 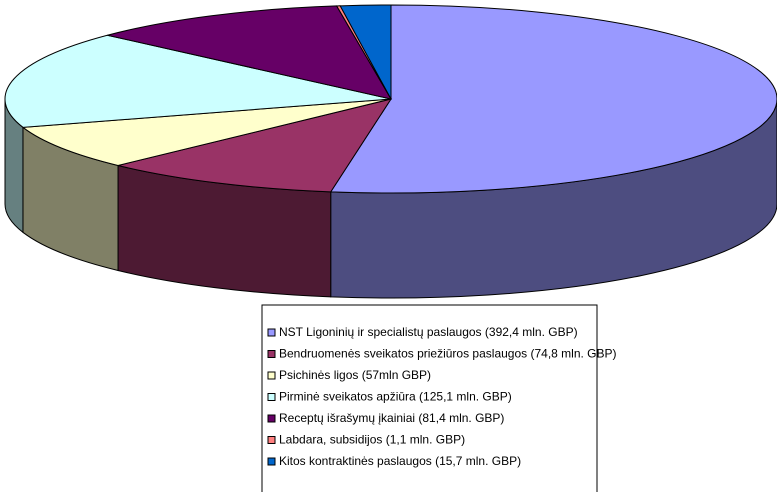 What do you see at coordinates (372, 440) in the screenshot?
I see `legend-label: Labdara, subsidijos (1,1 mln. GBP)` at bounding box center [372, 440].